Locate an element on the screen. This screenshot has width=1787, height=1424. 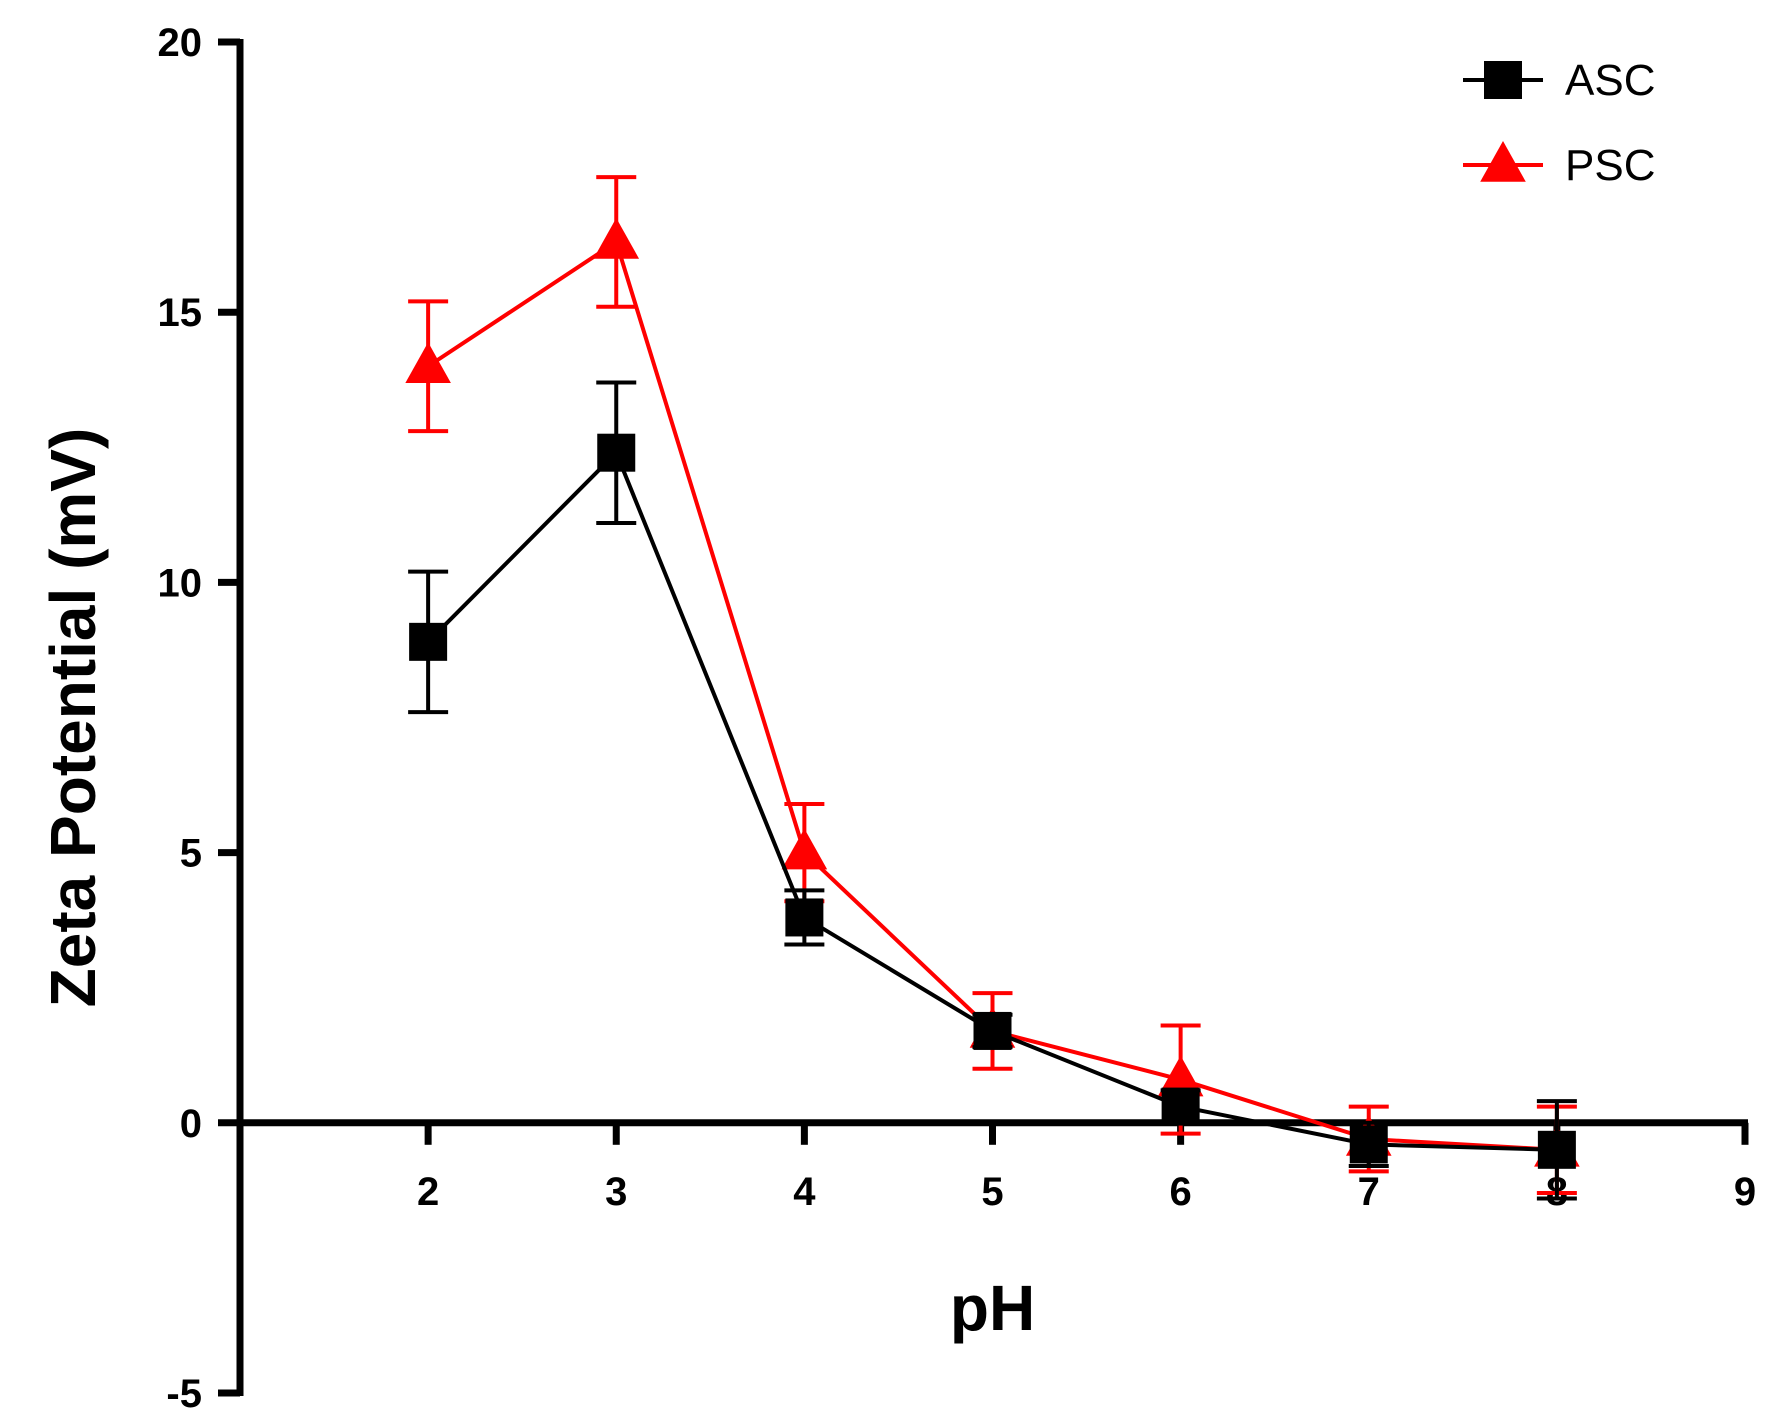
y-tick-label: 20 is located at coordinates (180, 43).